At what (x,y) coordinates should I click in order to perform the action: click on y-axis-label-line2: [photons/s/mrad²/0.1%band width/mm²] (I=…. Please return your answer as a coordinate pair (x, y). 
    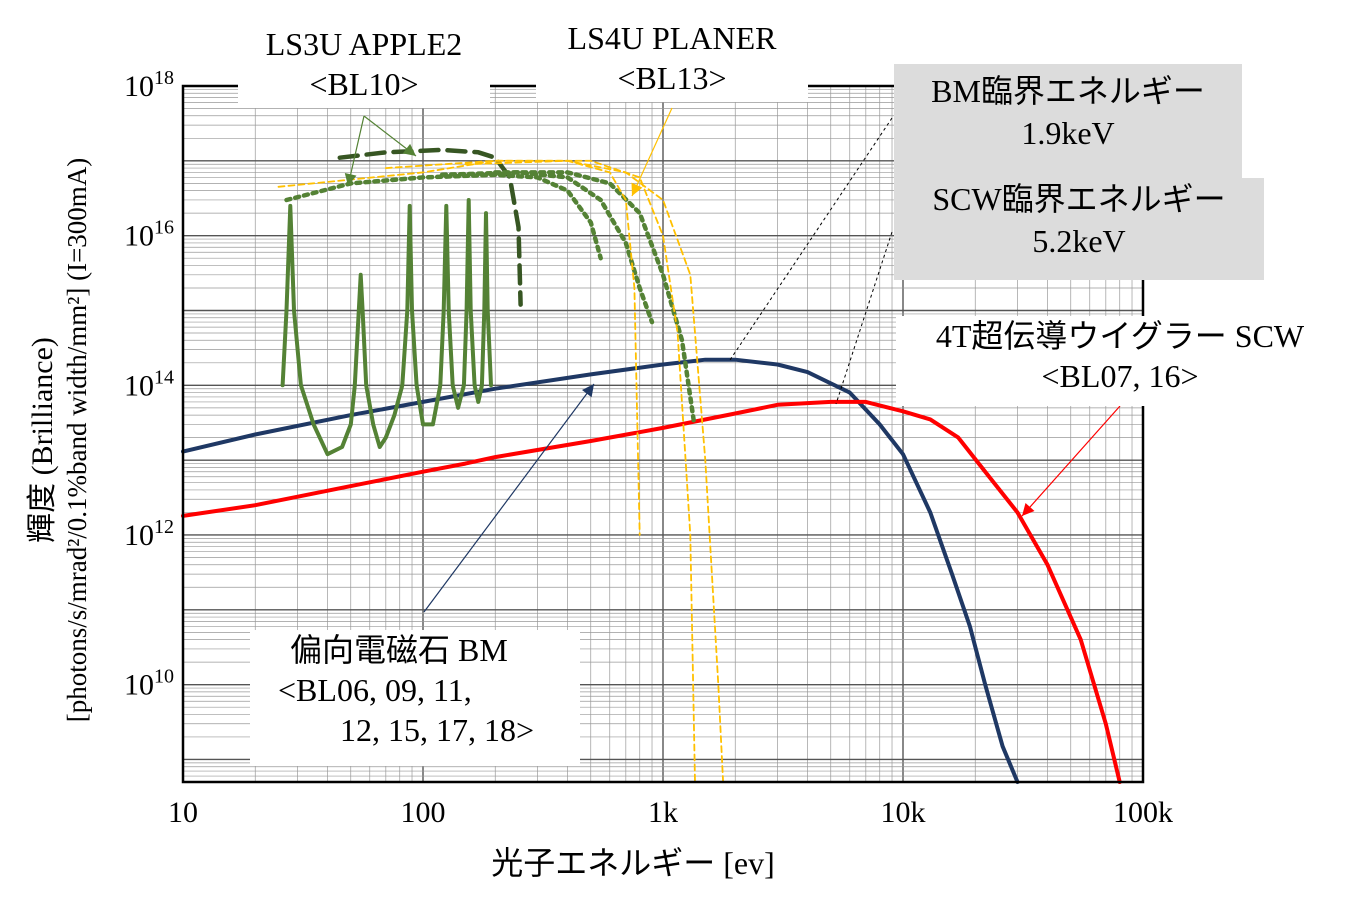
    Looking at the image, I should click on (77, 440).